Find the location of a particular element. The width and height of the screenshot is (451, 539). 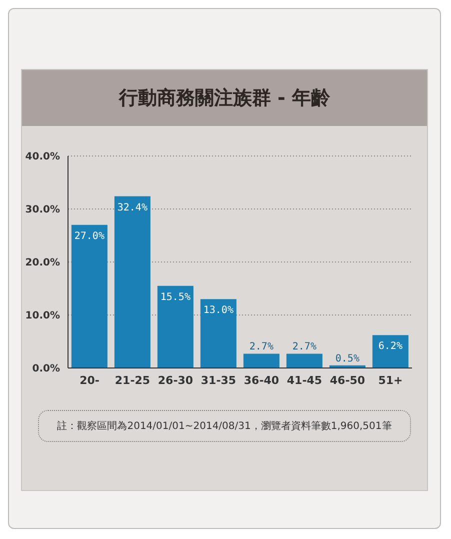

y-tick-label: 10.0% is located at coordinates (42, 316).